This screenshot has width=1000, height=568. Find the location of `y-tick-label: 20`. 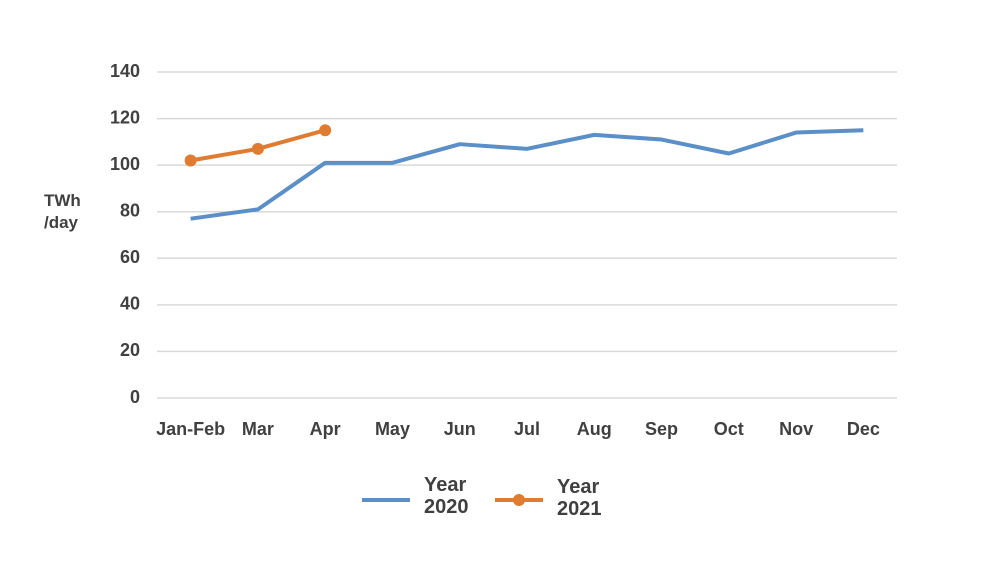

y-tick-label: 20 is located at coordinates (130, 350).